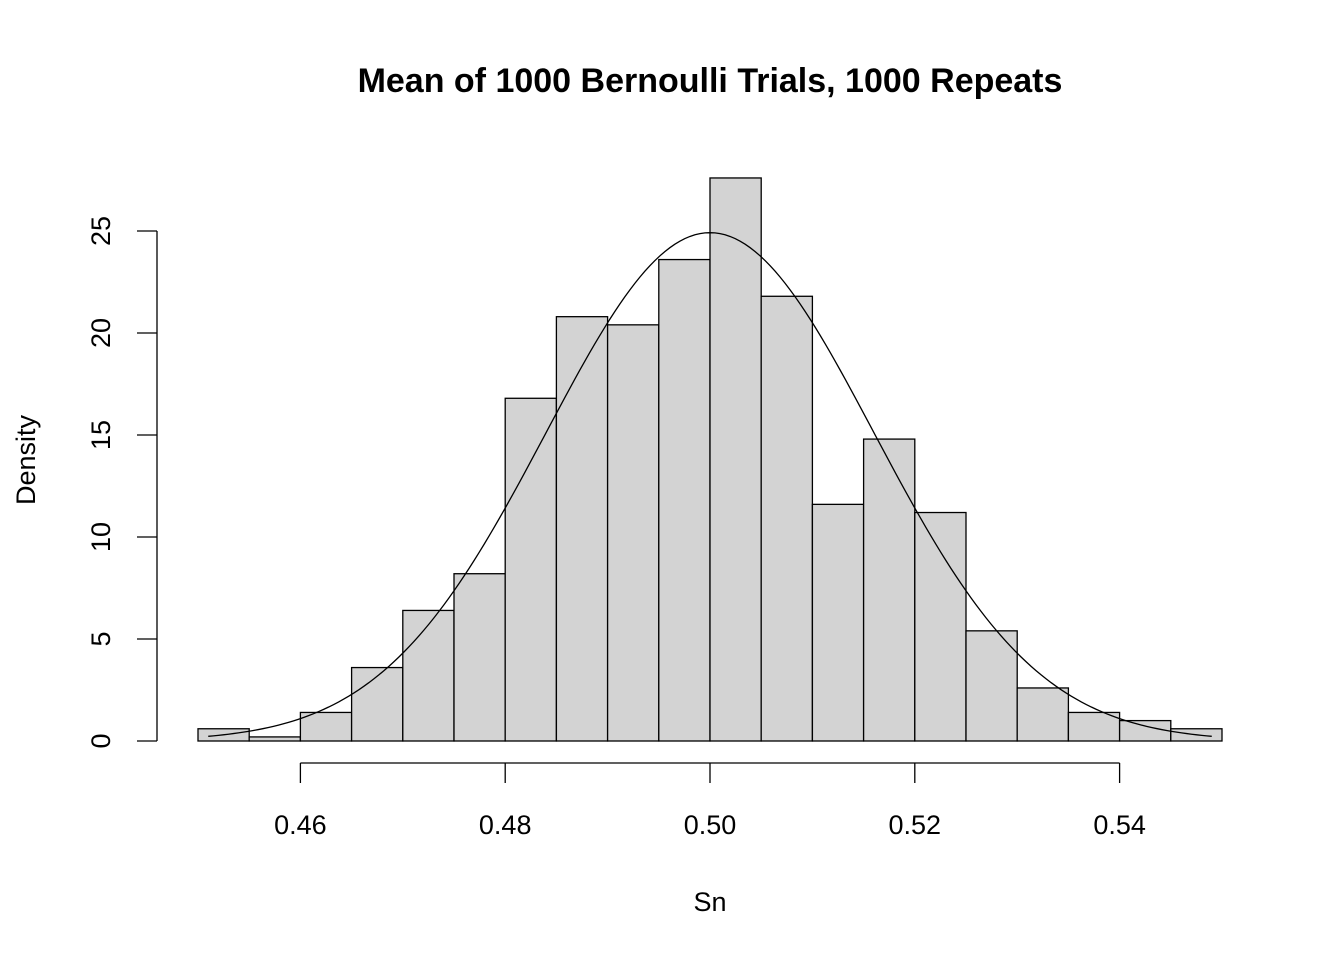 This screenshot has height=960, width=1344. What do you see at coordinates (101, 740) in the screenshot?
I see `y-tick-label-1: 0` at bounding box center [101, 740].